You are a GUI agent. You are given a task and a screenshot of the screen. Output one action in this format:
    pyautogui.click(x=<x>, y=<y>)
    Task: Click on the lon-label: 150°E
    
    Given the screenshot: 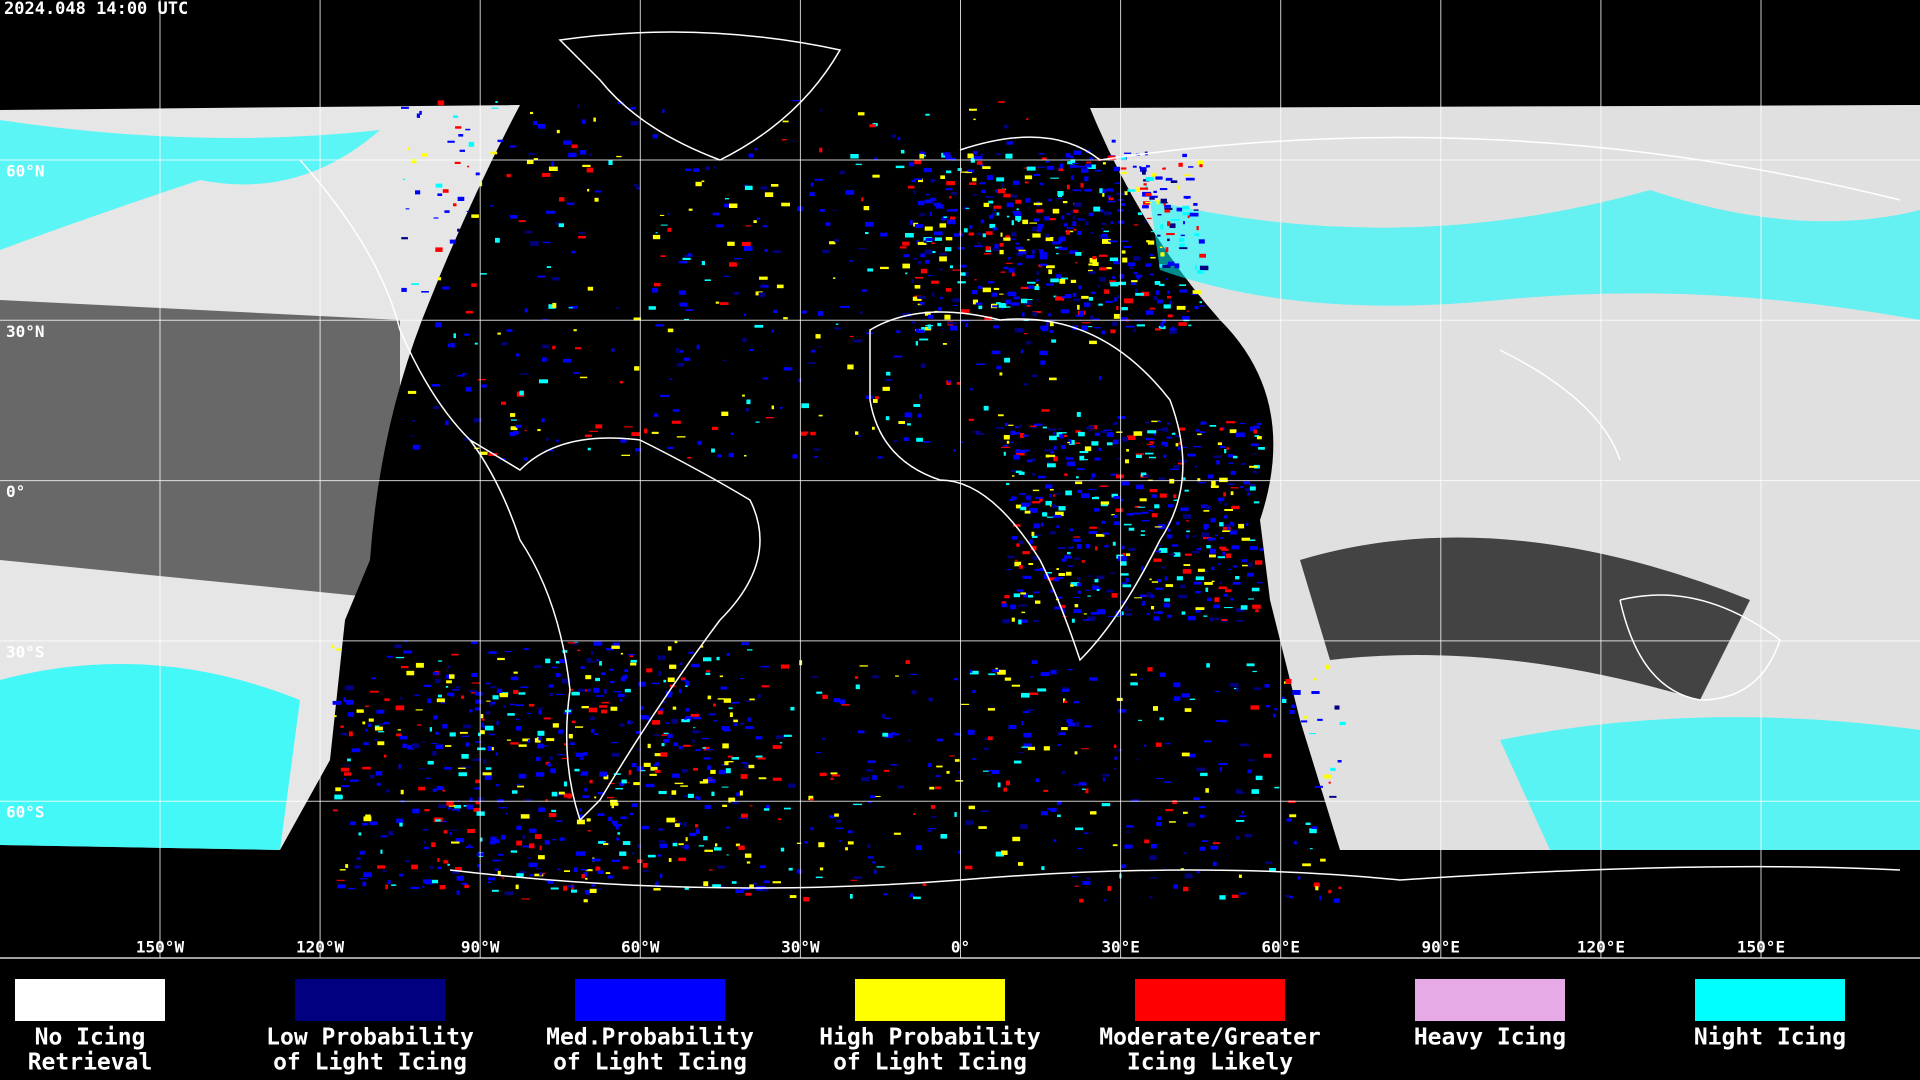 What is the action you would take?
    pyautogui.click(x=1761, y=947)
    